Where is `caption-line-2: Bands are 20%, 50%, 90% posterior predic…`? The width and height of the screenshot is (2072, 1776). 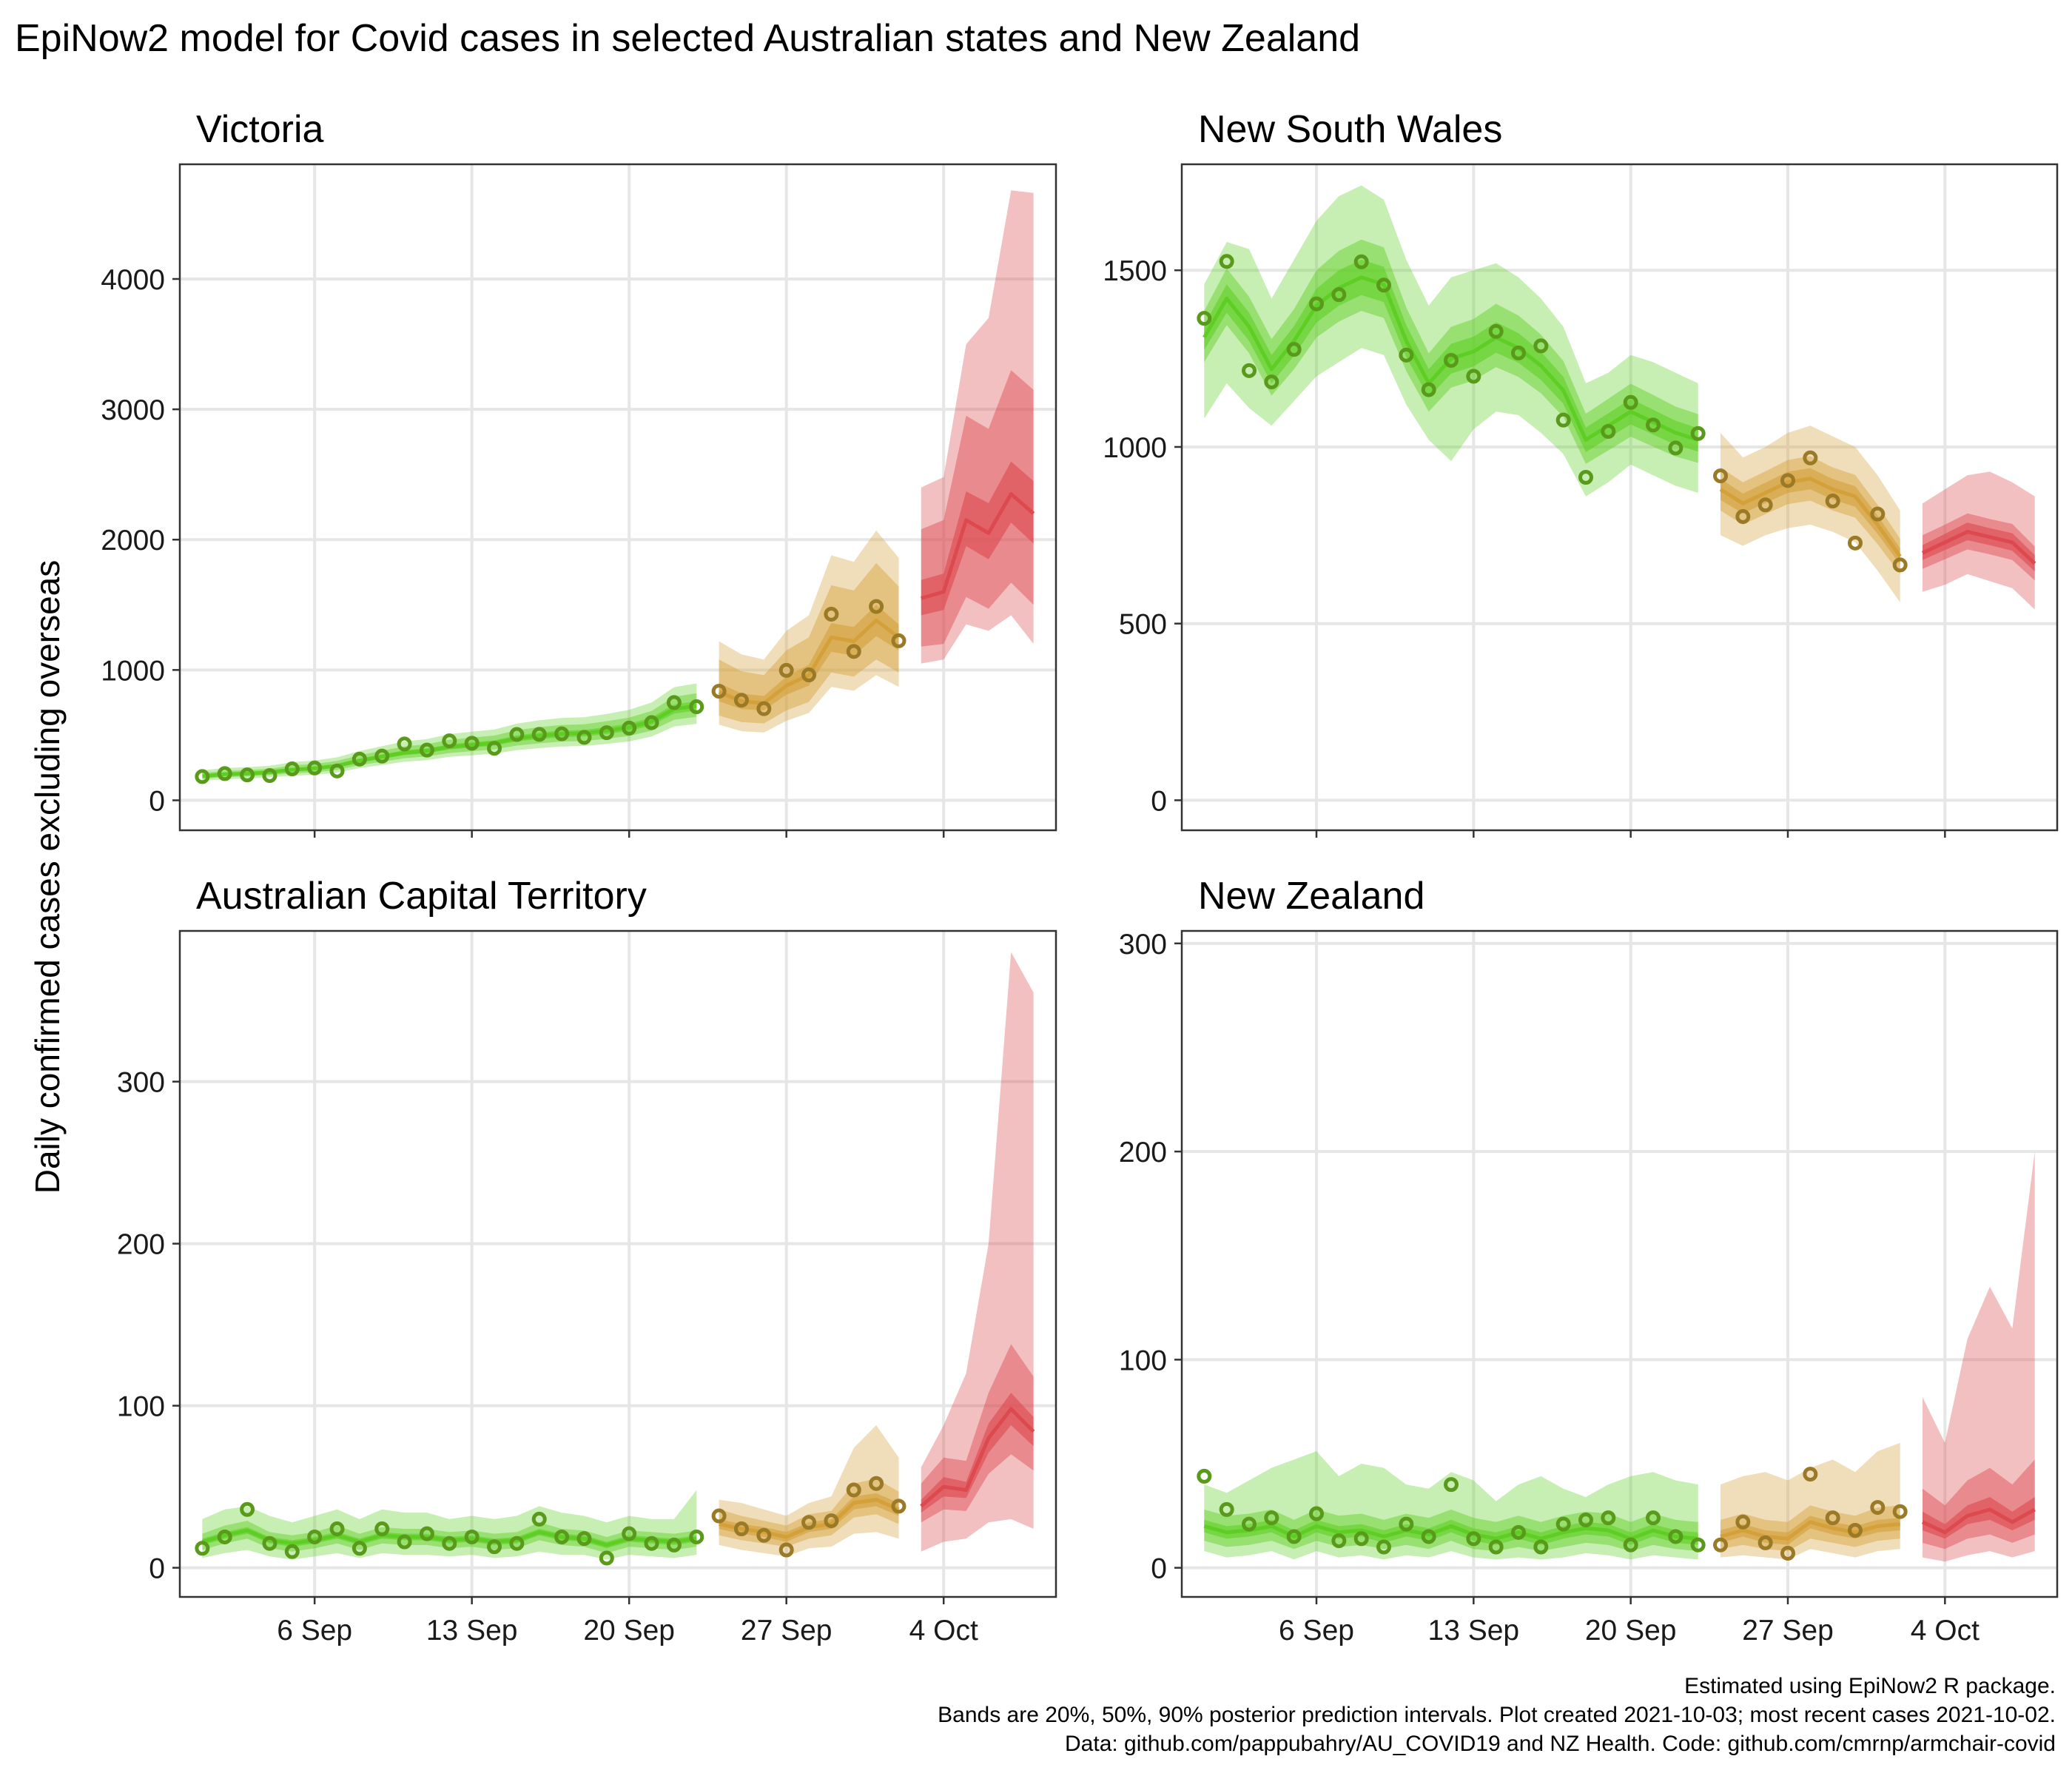
caption-line-2: Bands are 20%, 50%, 90% posterior predic… is located at coordinates (1497, 1715).